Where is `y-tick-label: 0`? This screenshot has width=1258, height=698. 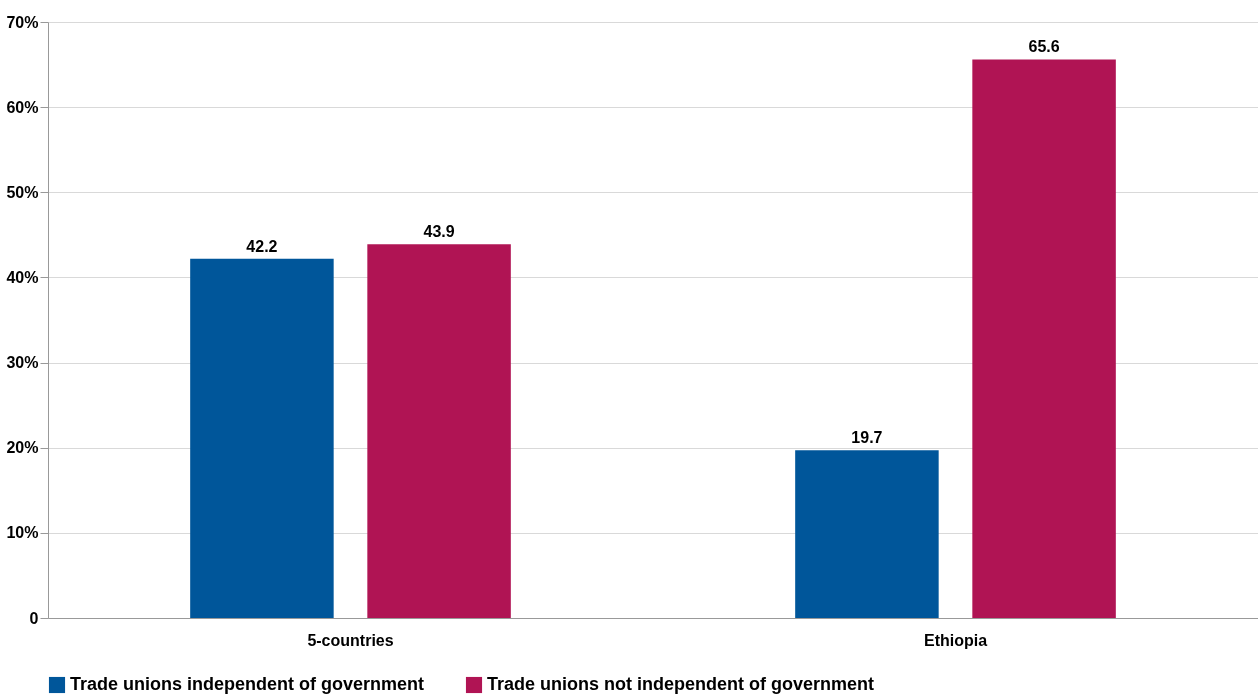
y-tick-label: 0 is located at coordinates (34, 618).